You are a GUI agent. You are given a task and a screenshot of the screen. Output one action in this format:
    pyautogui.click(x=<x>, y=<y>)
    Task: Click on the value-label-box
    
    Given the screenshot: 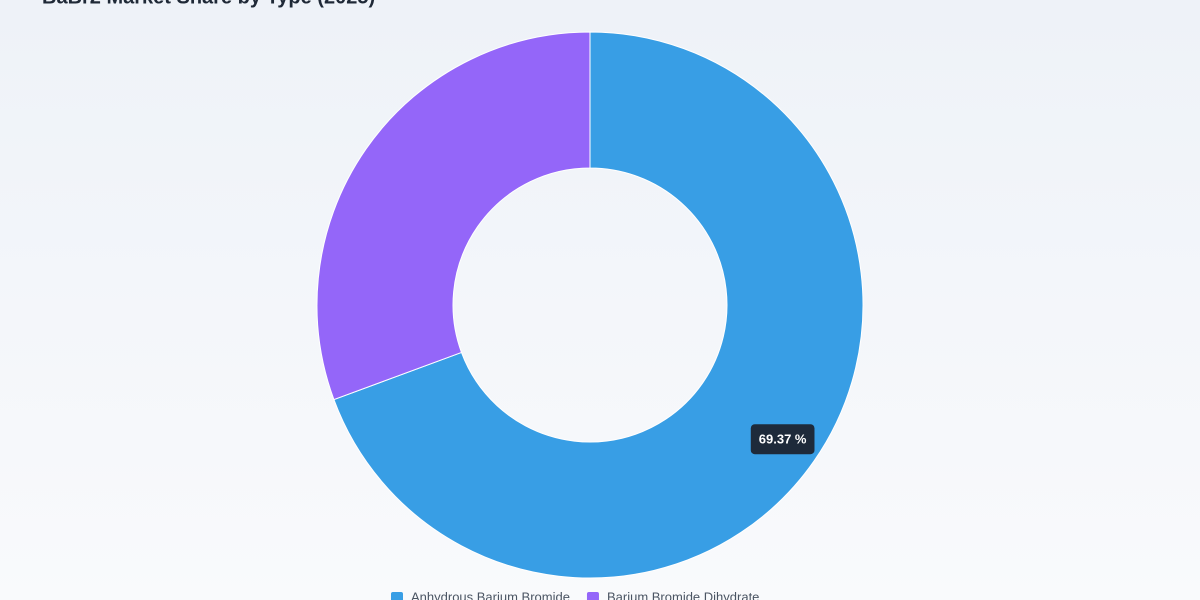 What is the action you would take?
    pyautogui.click(x=782, y=439)
    